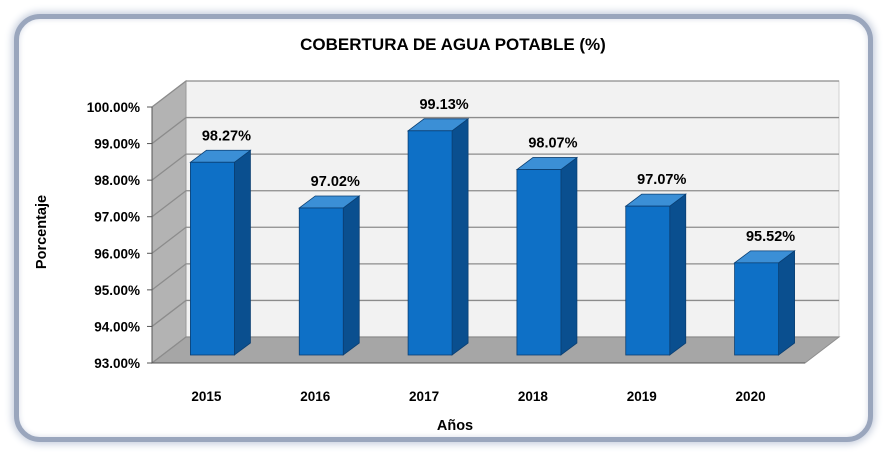 The width and height of the screenshot is (891, 462). Describe the element at coordinates (169, 222) in the screenshot. I see `chart-side-wall` at that location.